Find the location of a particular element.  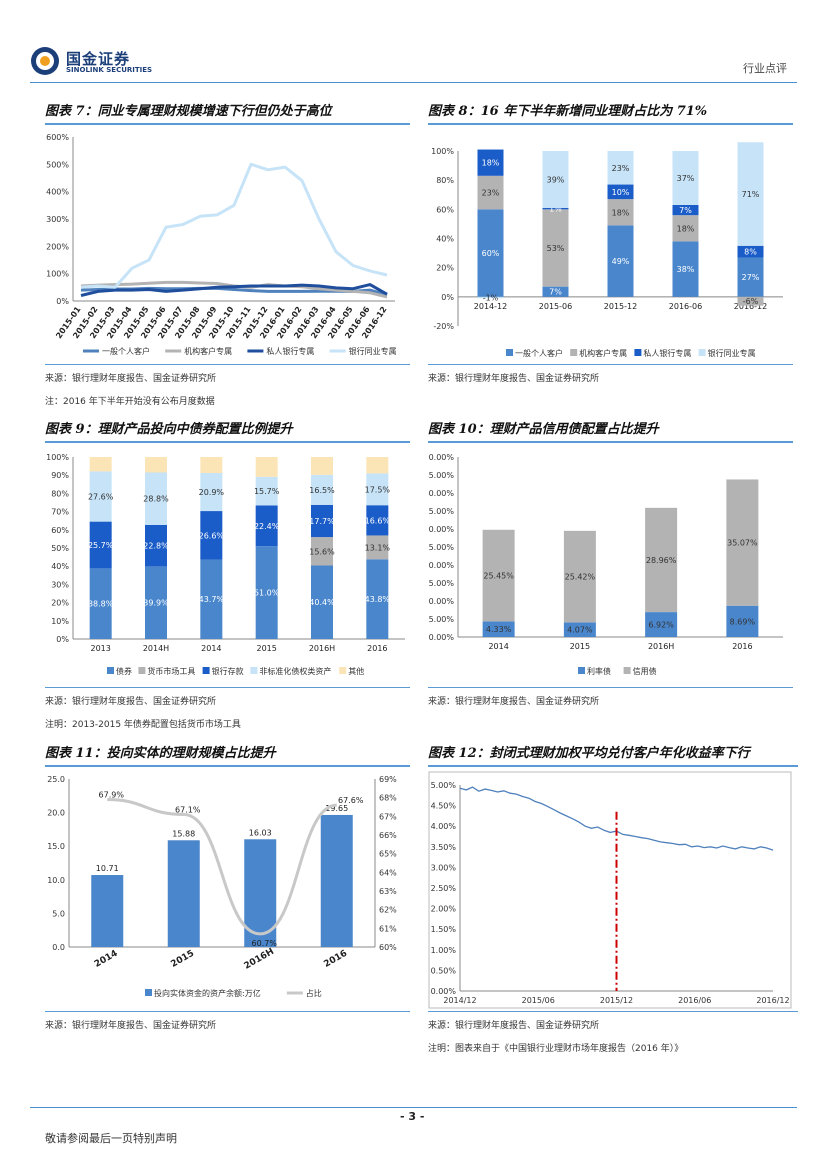

fig11-line-label: 67.6% is located at coordinates (351, 800).